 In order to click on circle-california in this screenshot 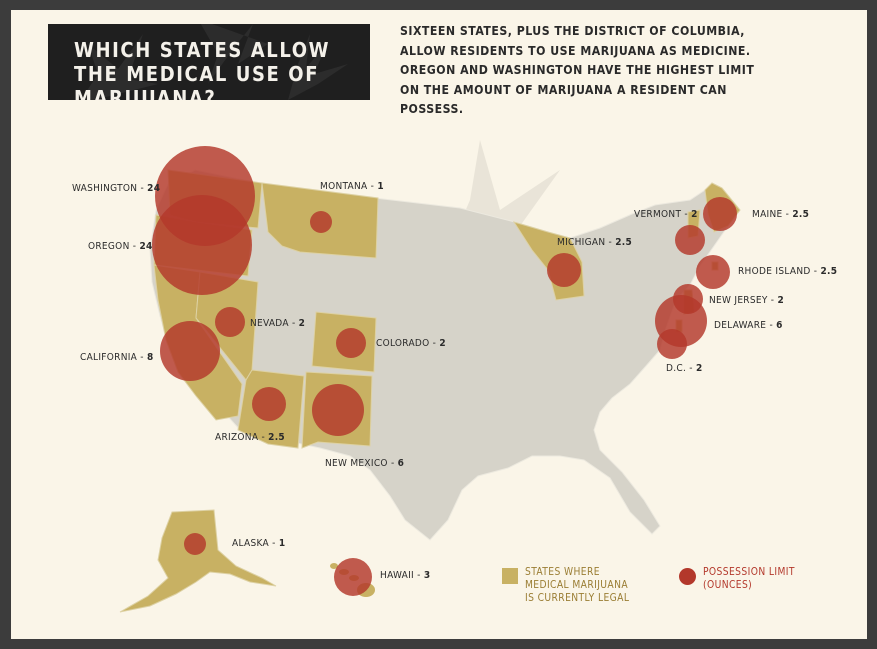, I will do `click(190, 351)`.